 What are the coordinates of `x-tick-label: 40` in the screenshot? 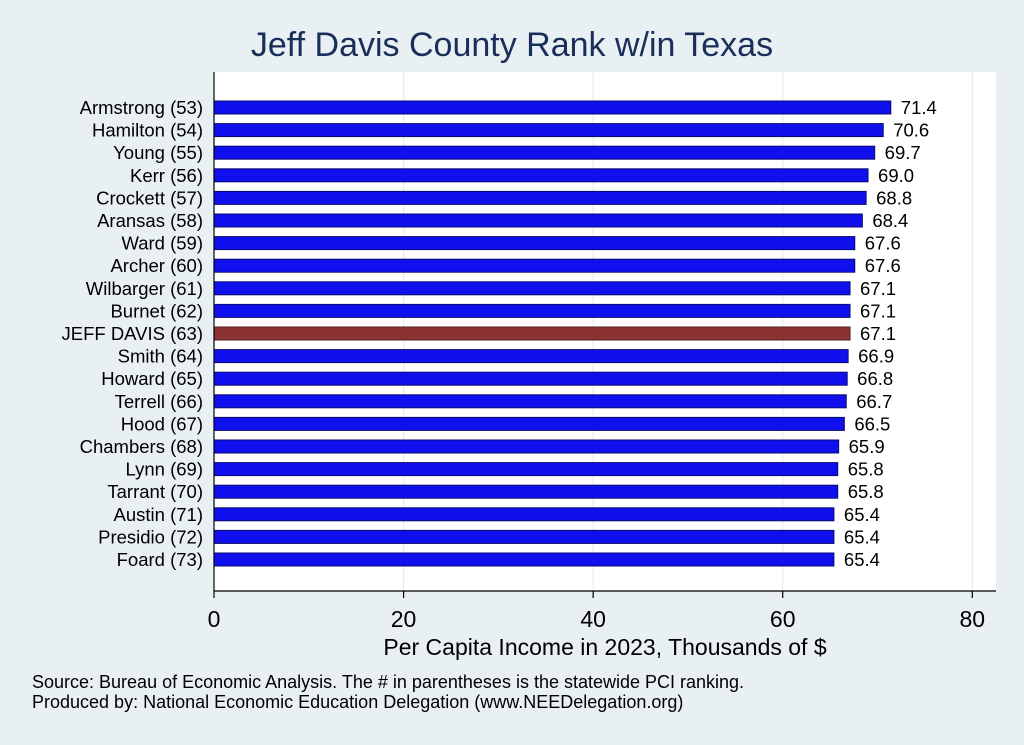 It's located at (593, 619).